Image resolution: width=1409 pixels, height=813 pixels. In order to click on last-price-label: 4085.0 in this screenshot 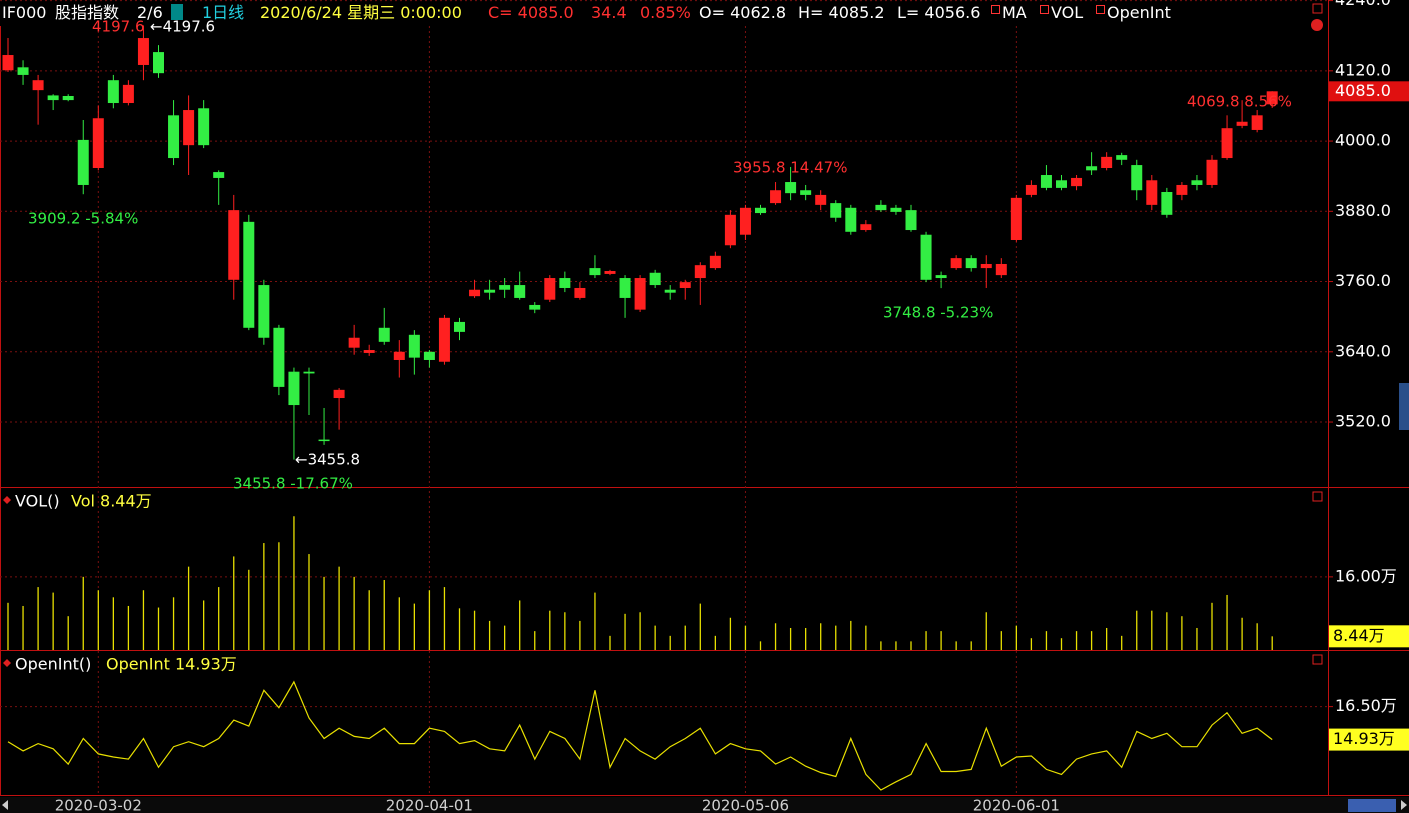, I will do `click(1363, 90)`.